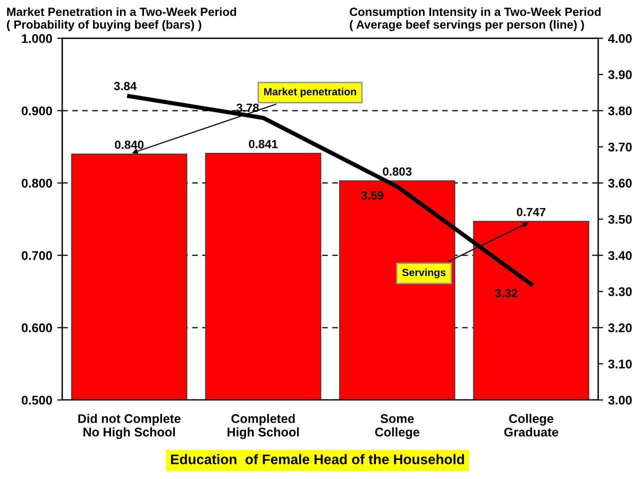  What do you see at coordinates (397, 427) in the screenshot?
I see `x-tick-label: Some College` at bounding box center [397, 427].